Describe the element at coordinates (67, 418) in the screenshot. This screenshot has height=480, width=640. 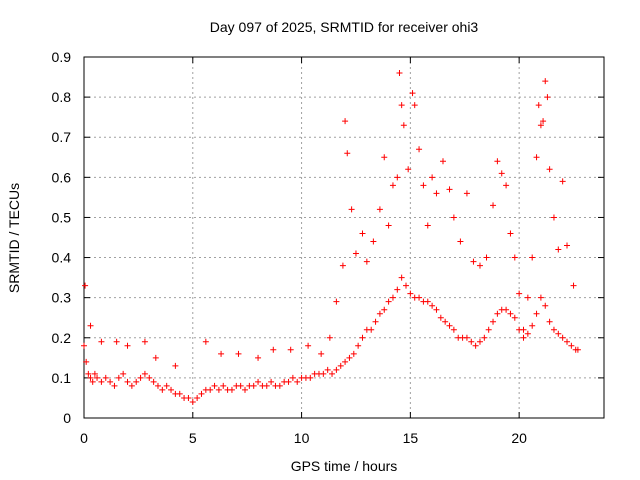
I see `y-tick-label: 0` at that location.